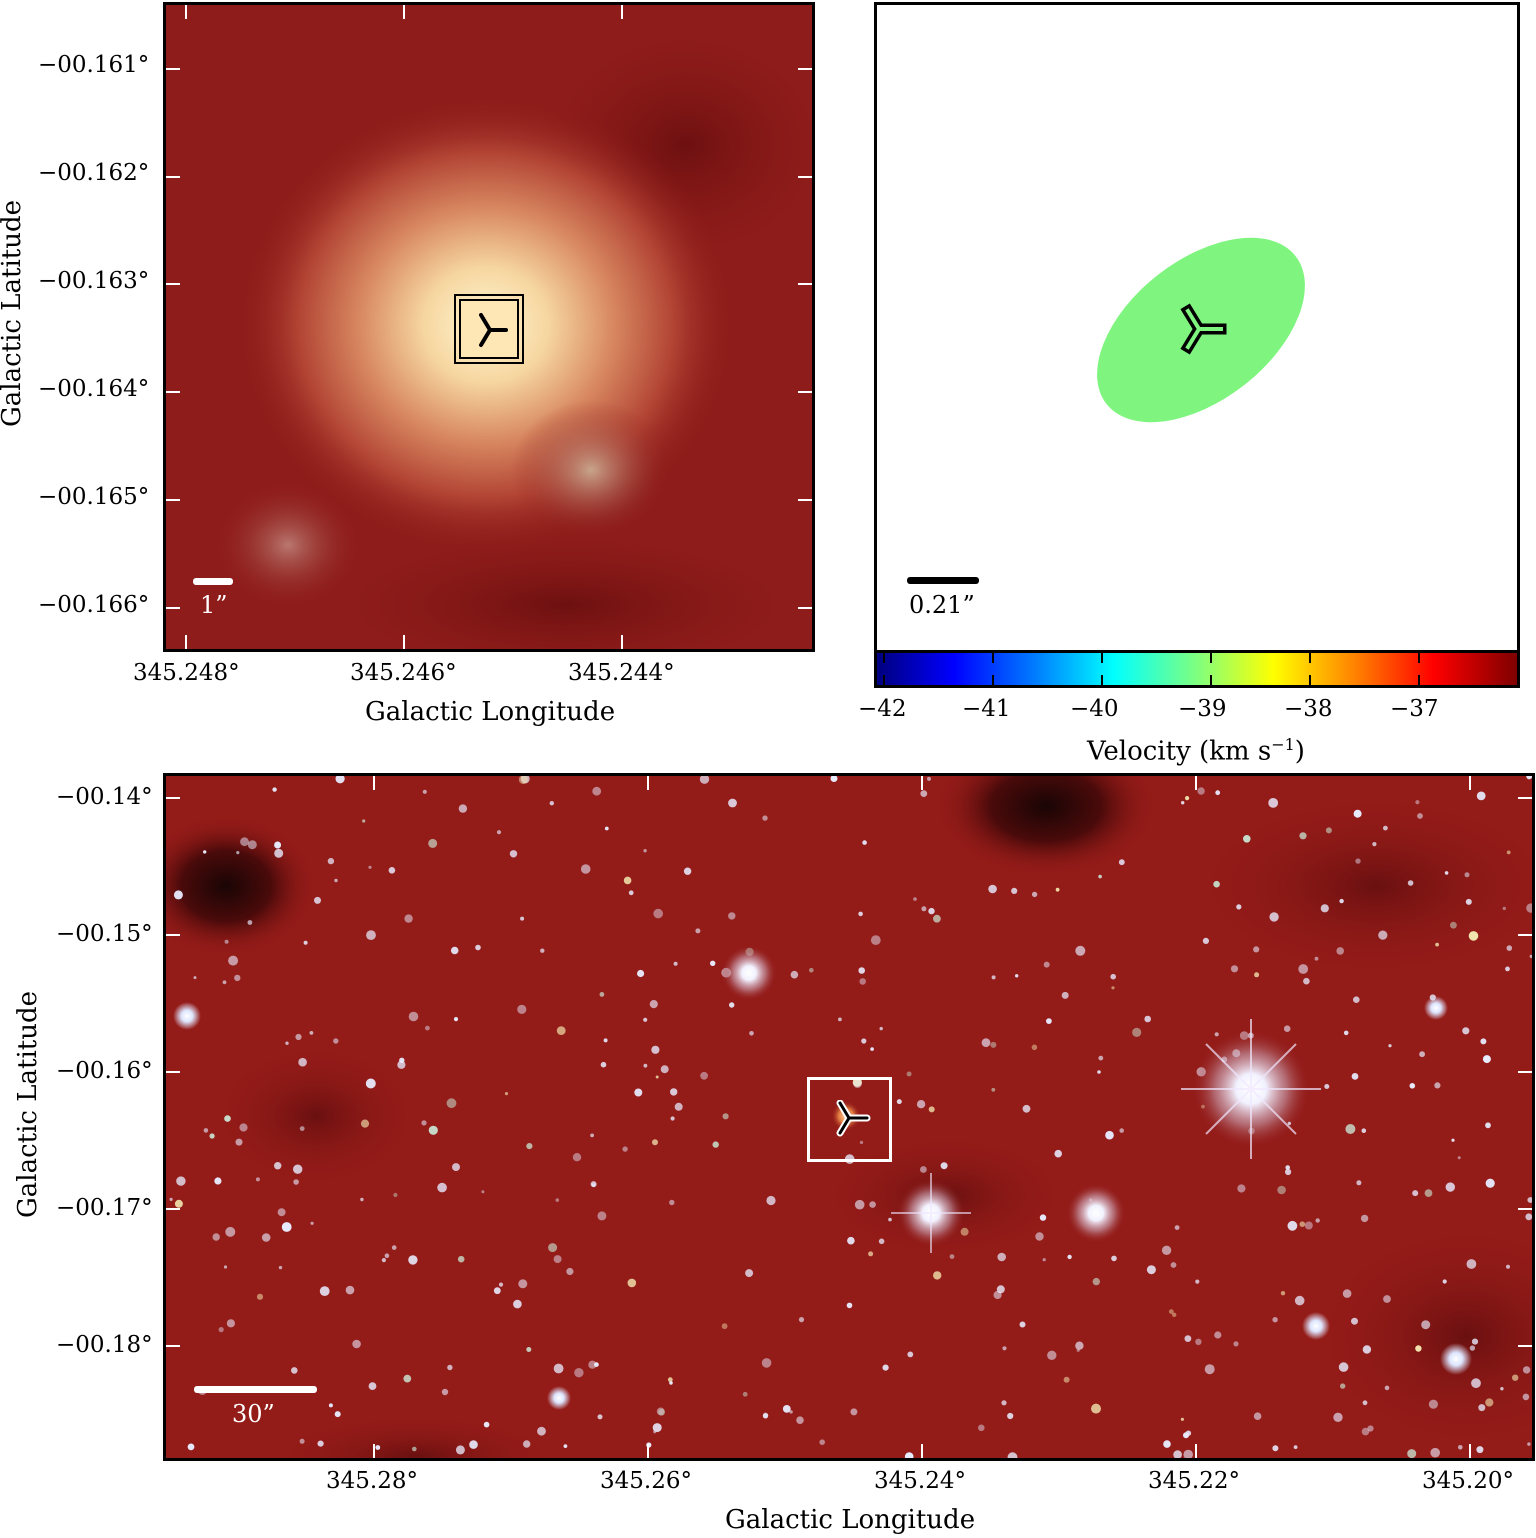 The width and height of the screenshot is (1536, 1538). I want to click on tl-y-tick-6: −00.166°, so click(94, 605).